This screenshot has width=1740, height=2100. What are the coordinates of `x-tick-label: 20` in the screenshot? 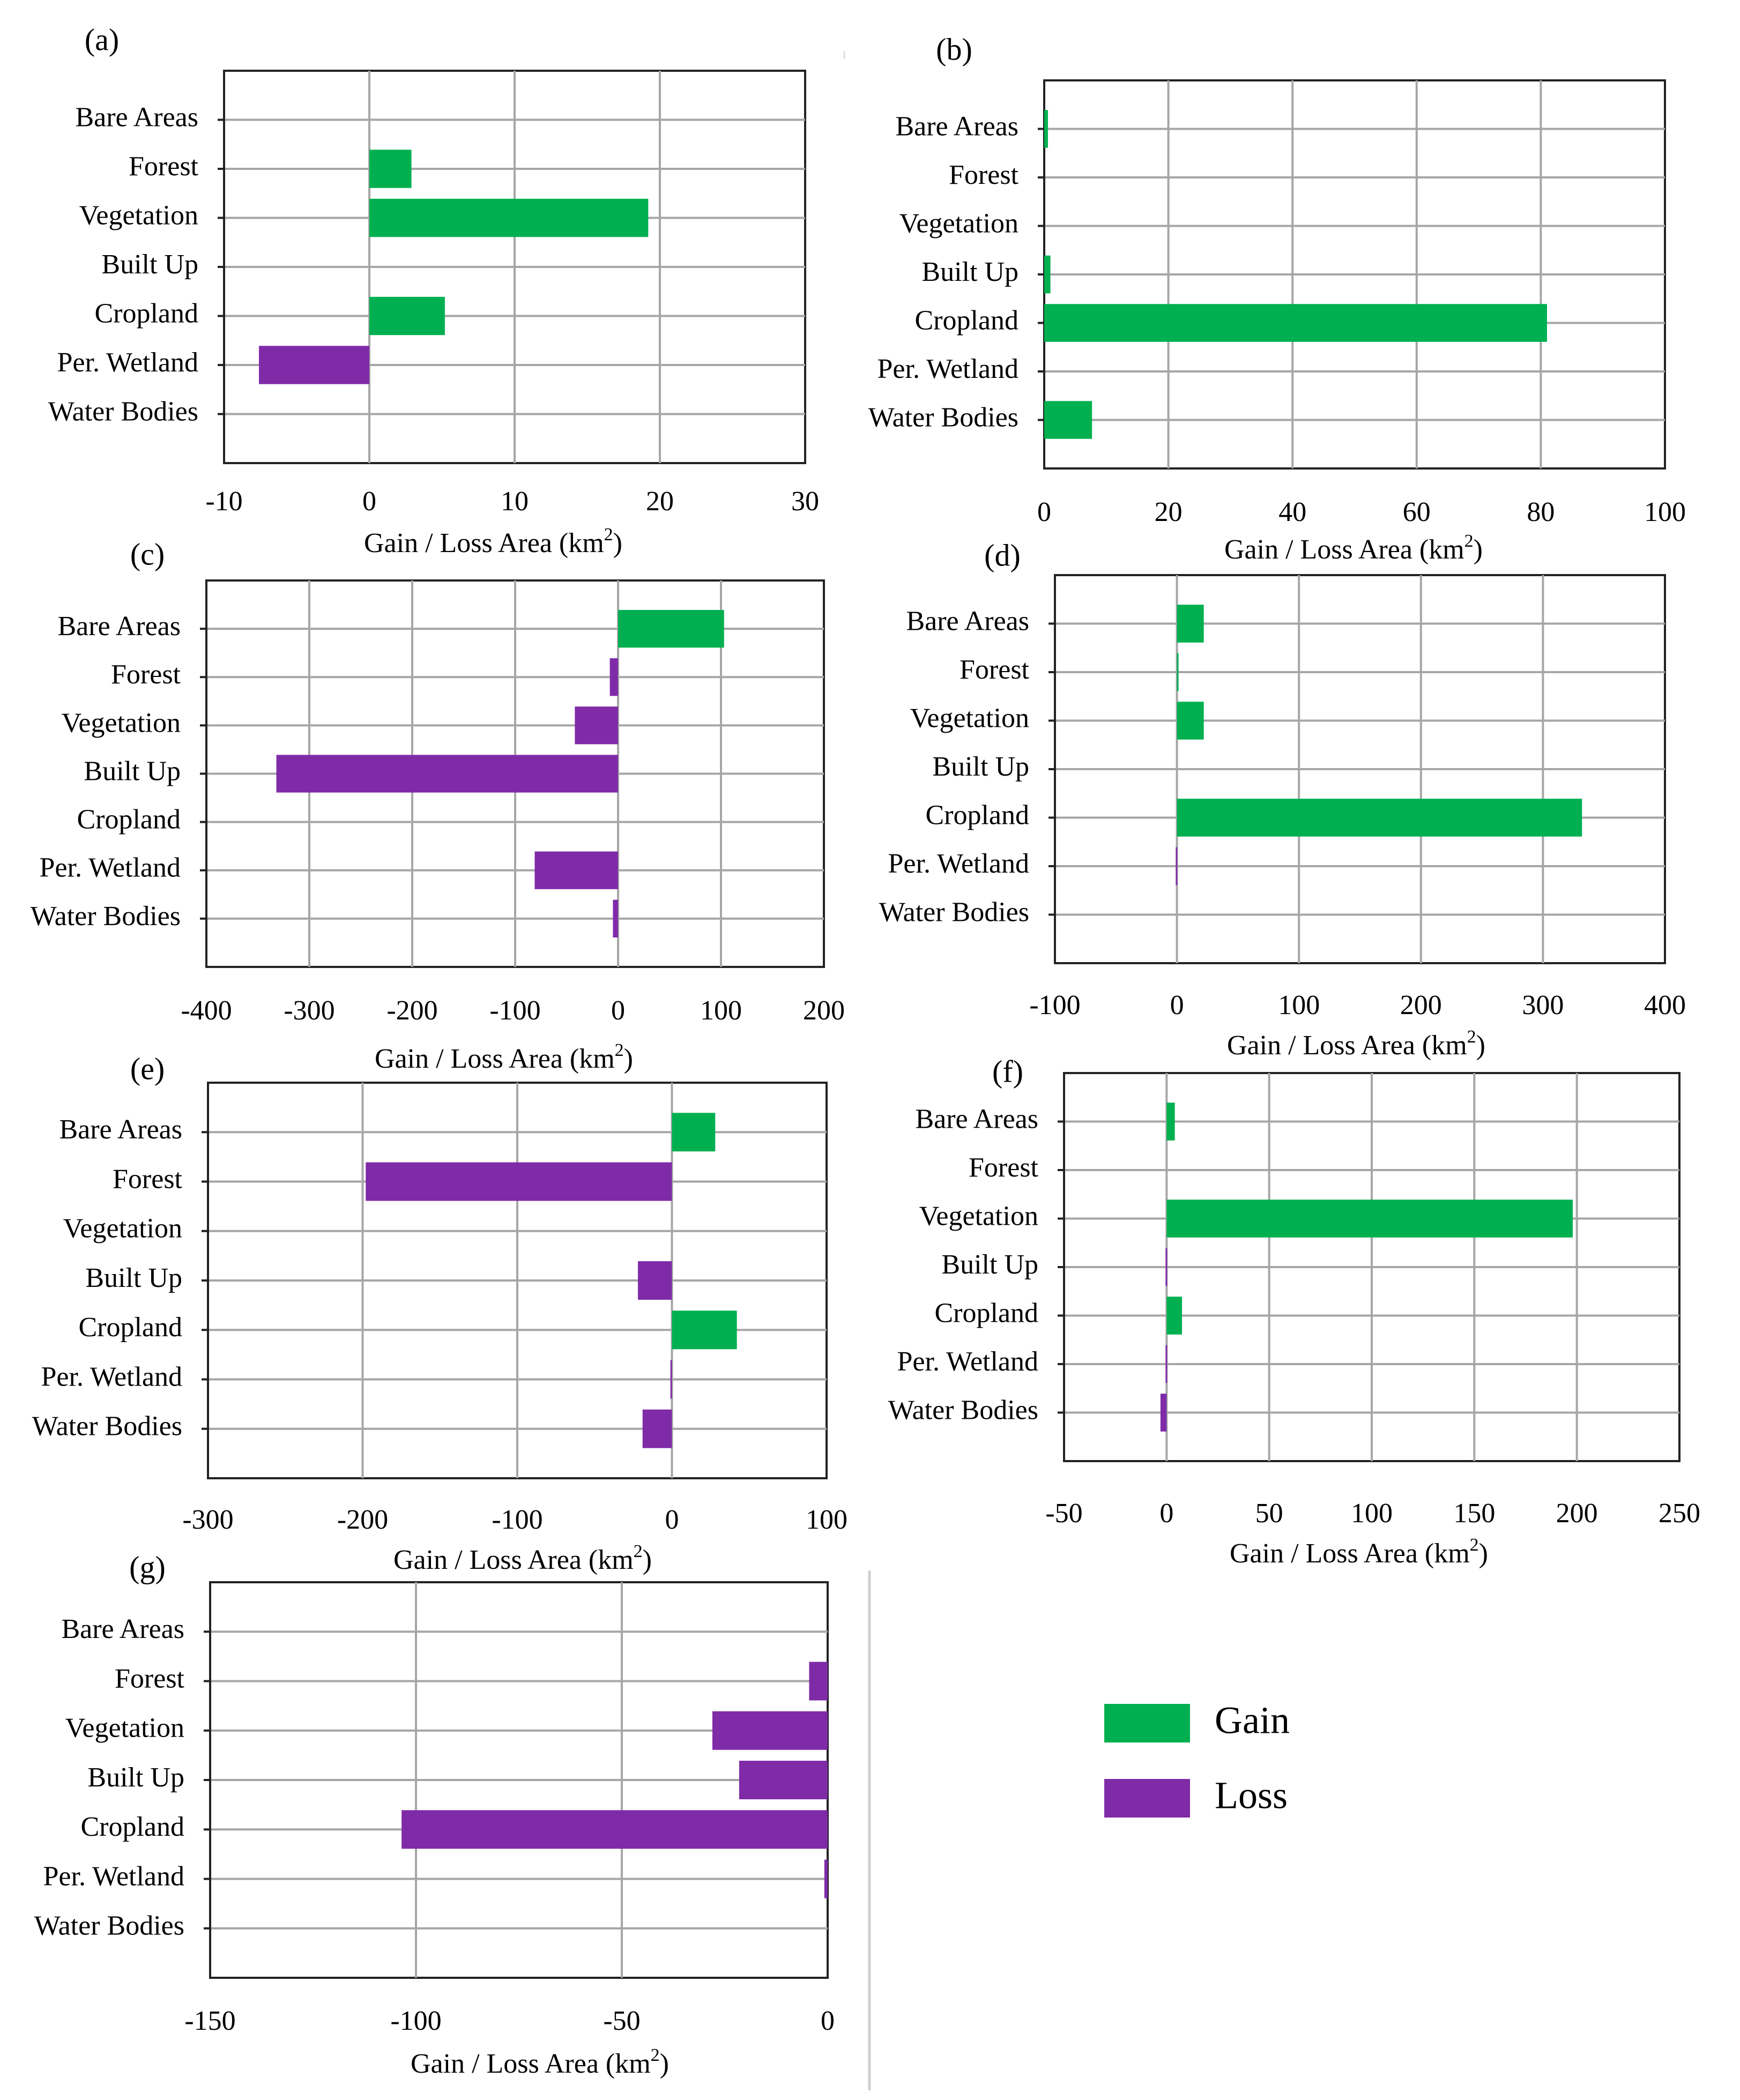 It's located at (1169, 512).